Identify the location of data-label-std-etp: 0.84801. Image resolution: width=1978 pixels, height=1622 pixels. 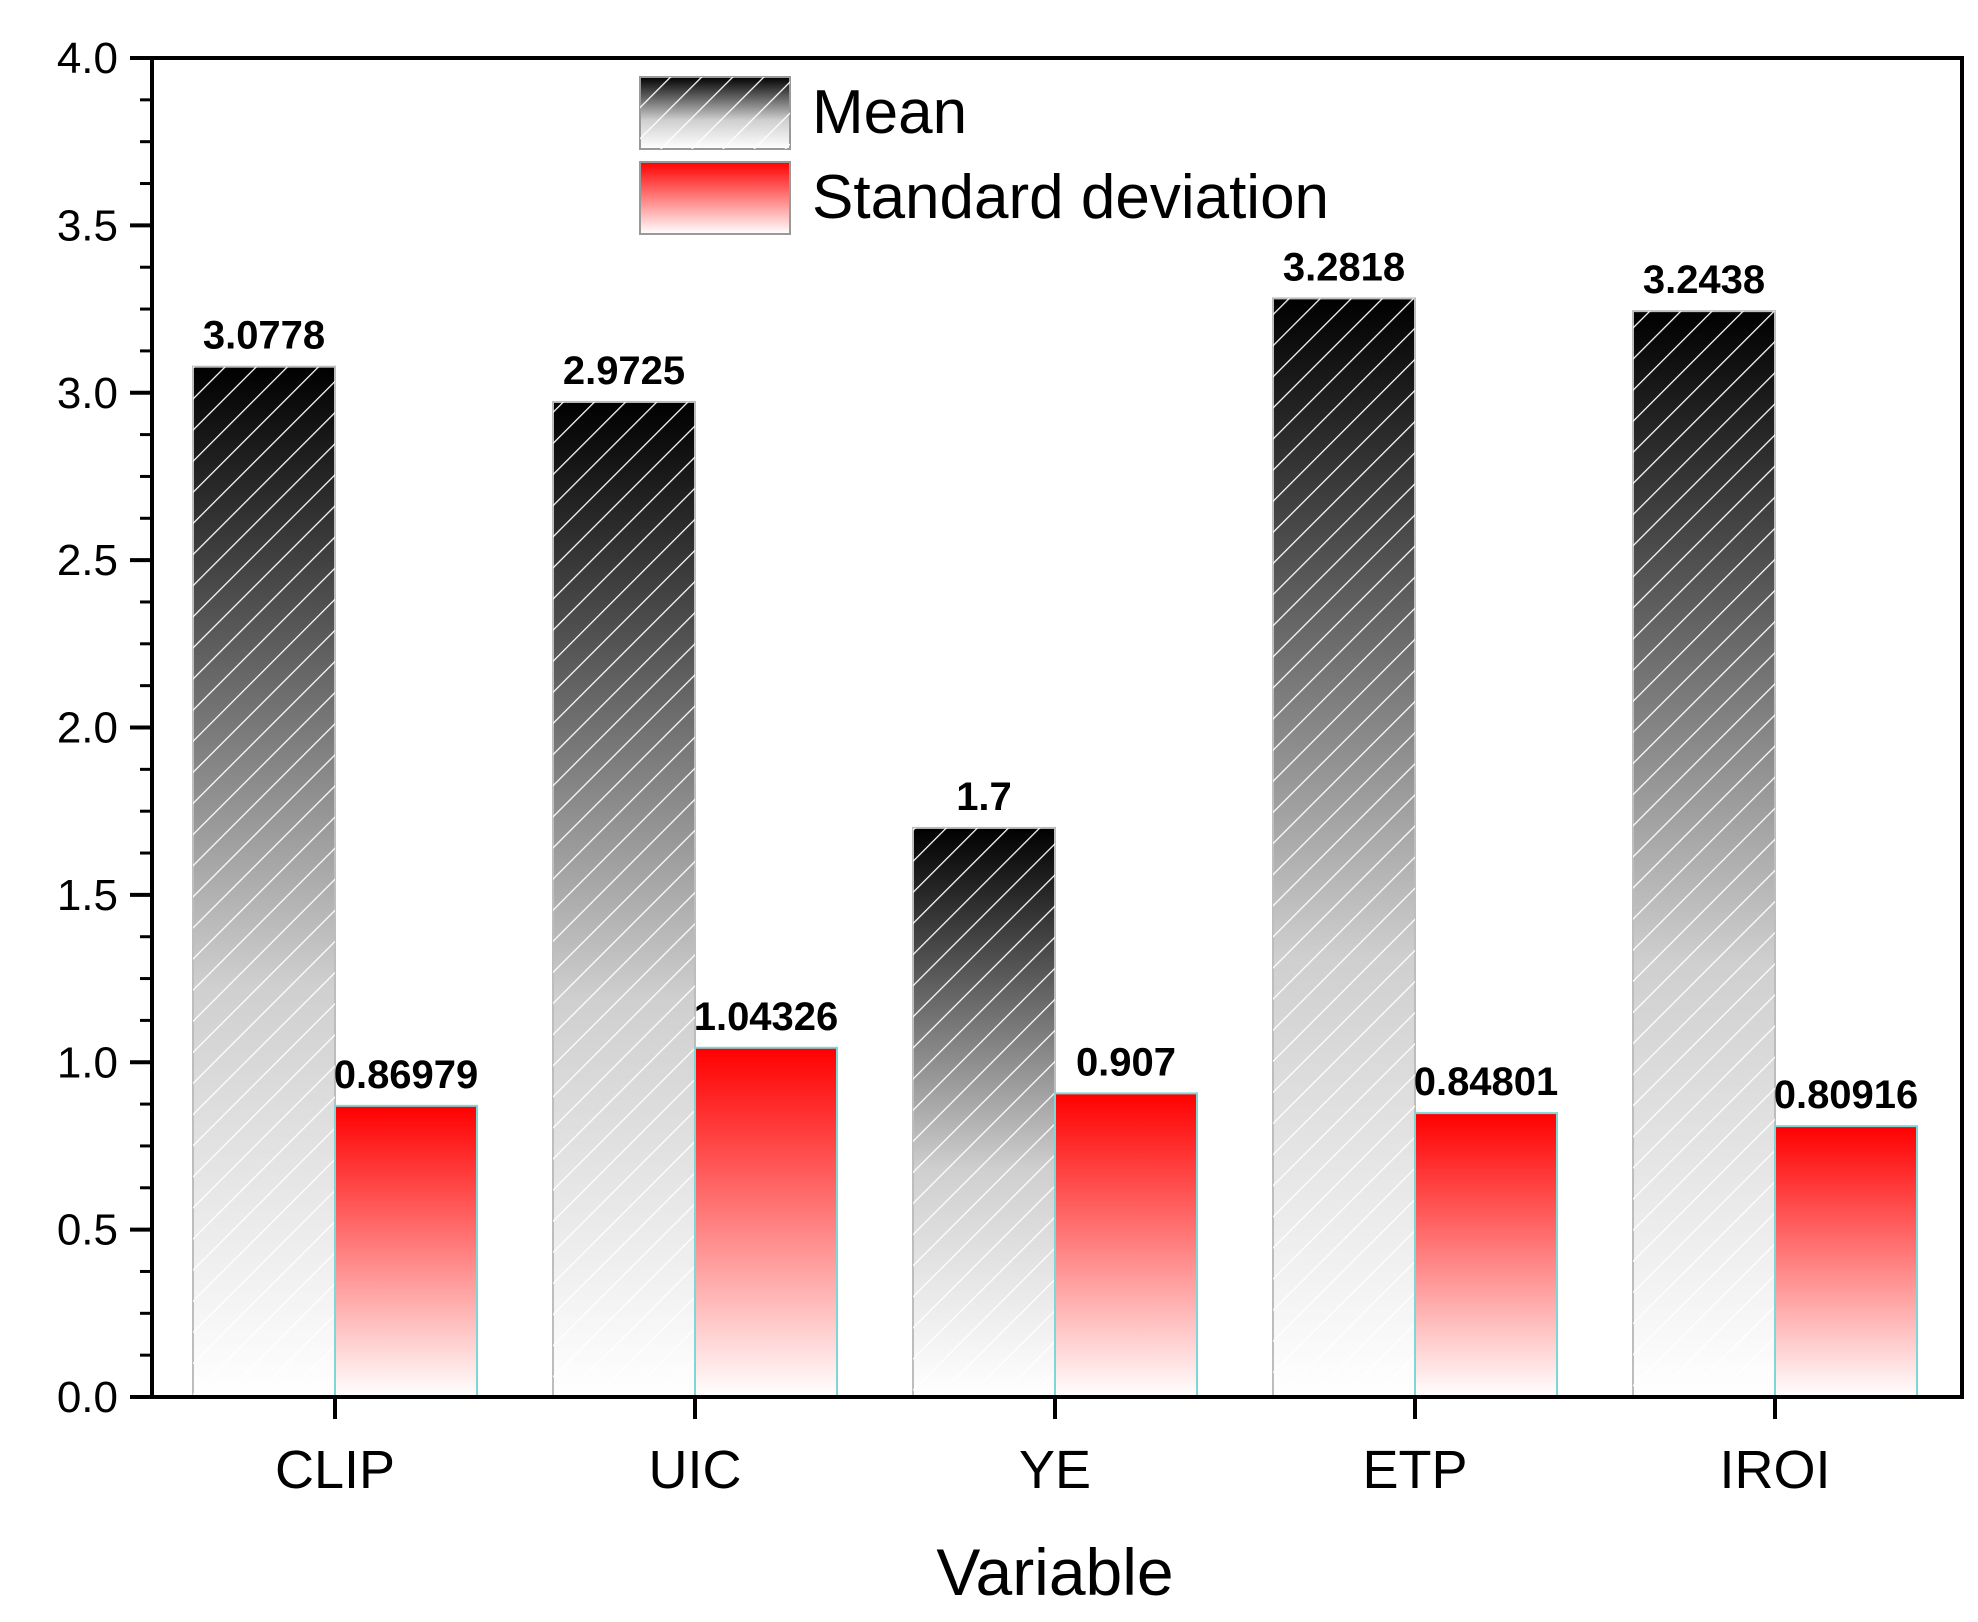
(1486, 1082).